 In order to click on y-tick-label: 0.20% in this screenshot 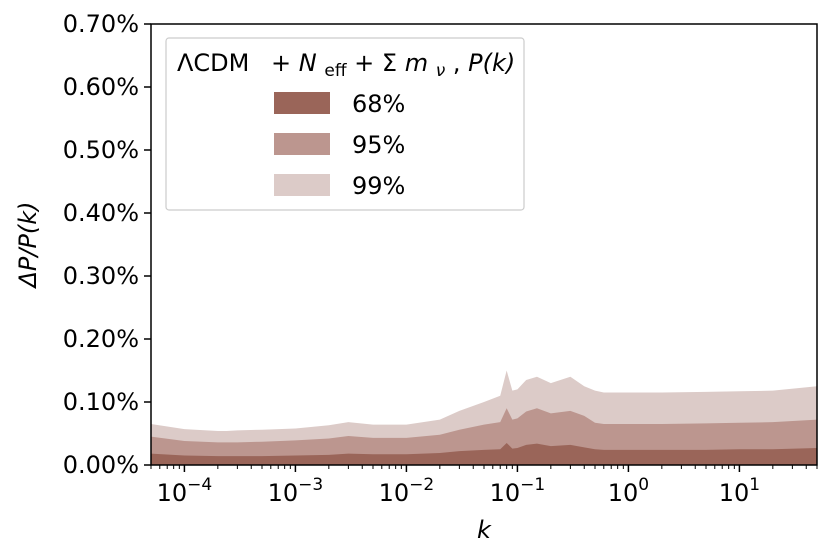, I will do `click(101, 339)`.